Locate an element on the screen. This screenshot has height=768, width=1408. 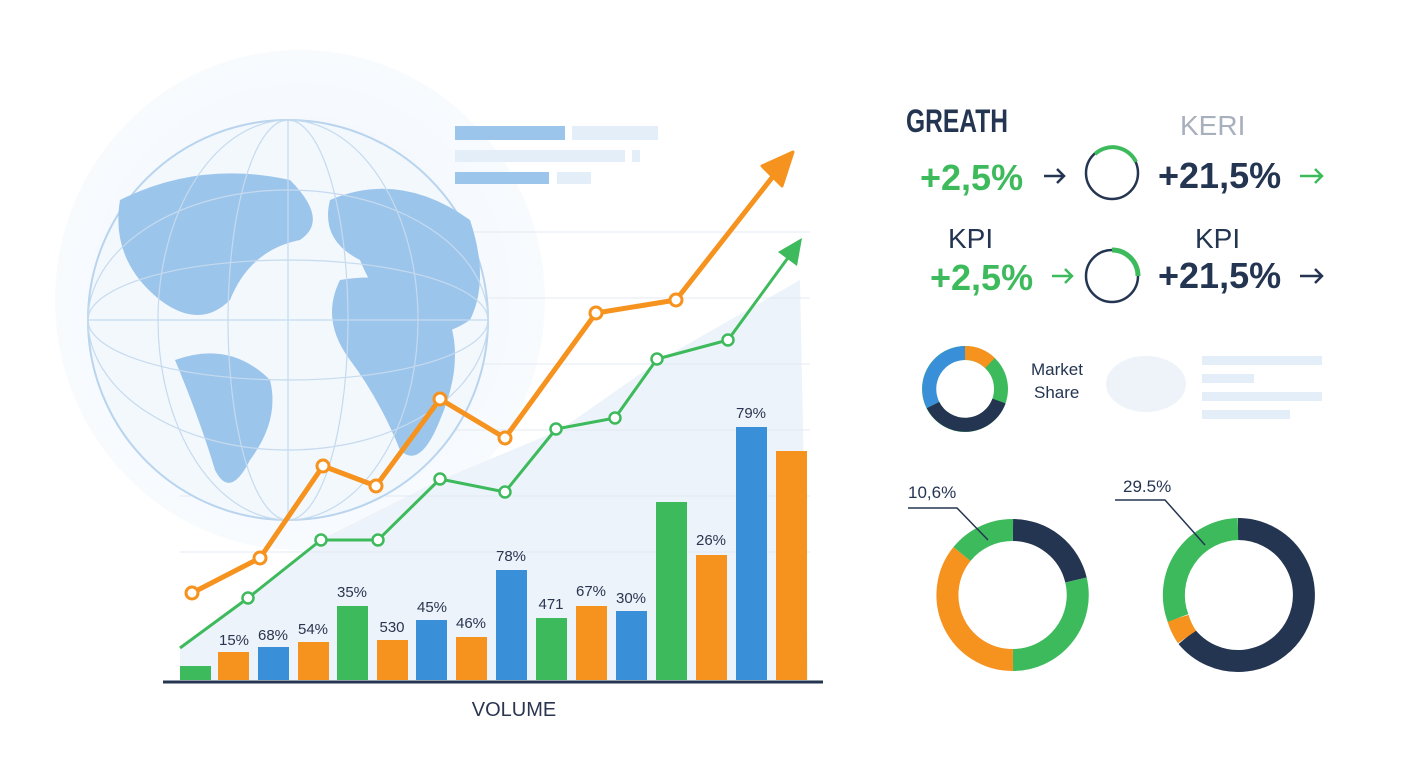
axis-label: VOLUME is located at coordinates (514, 710).